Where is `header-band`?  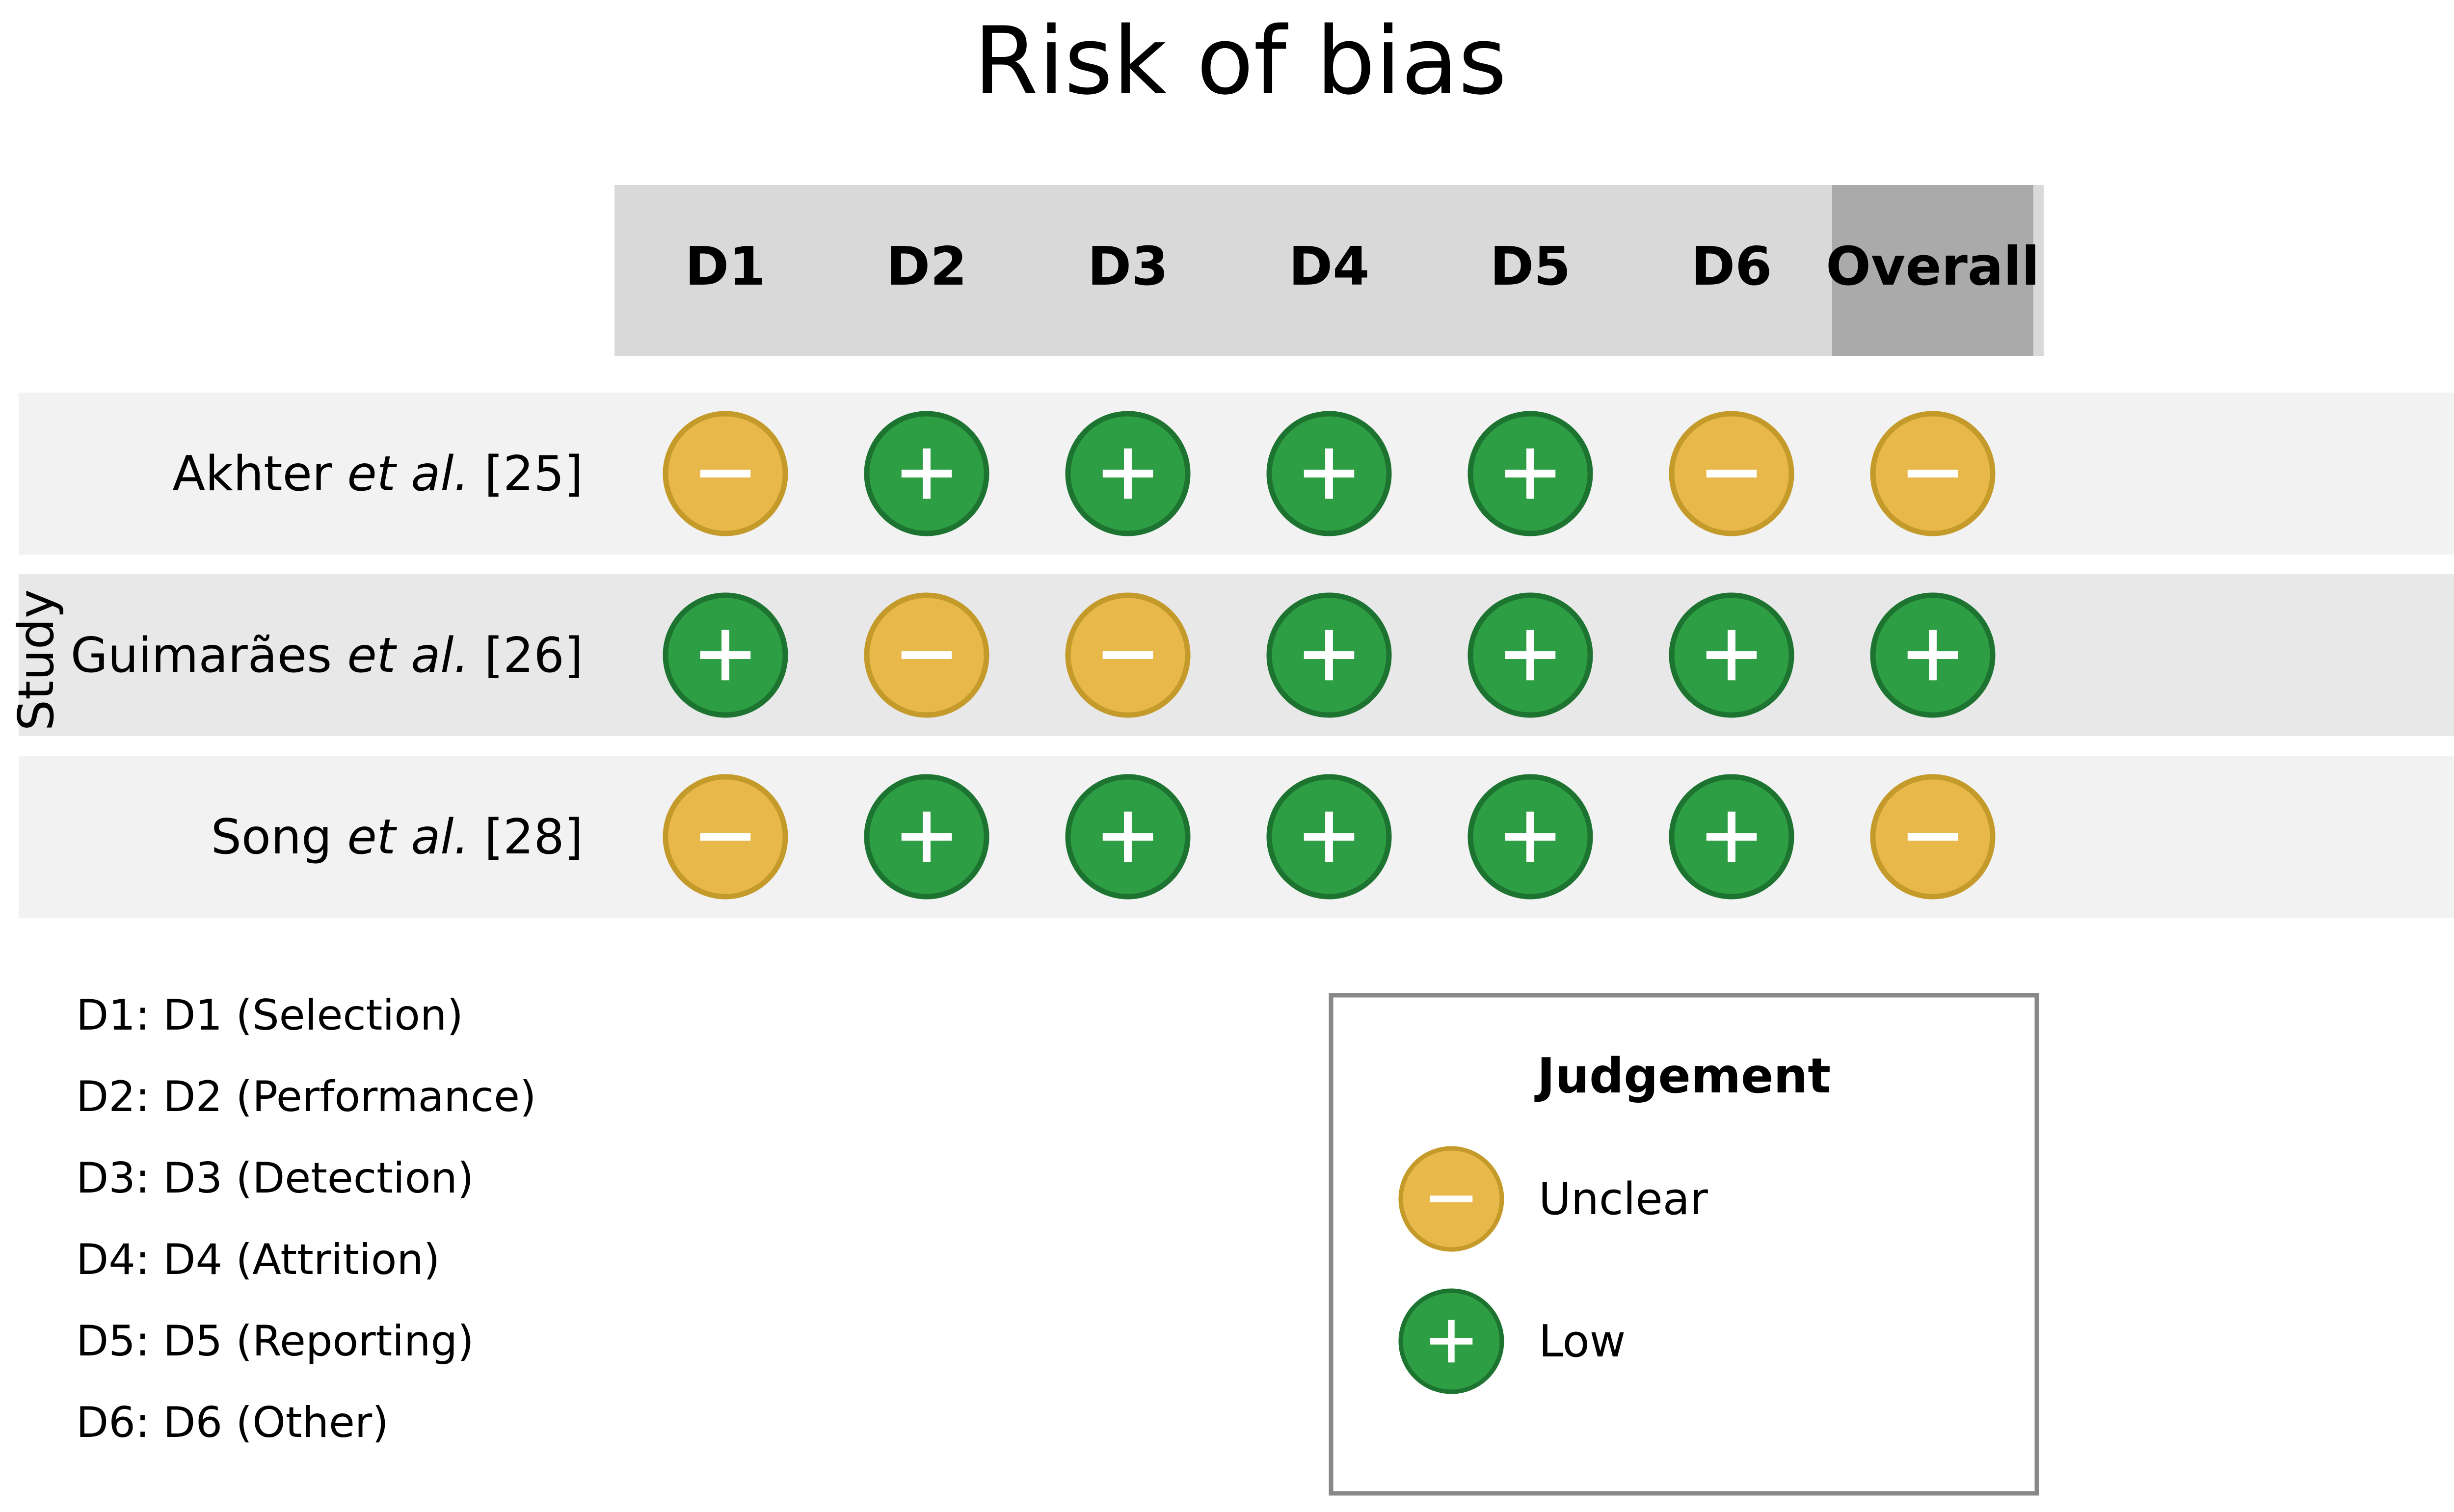
header-band is located at coordinates (1329, 270).